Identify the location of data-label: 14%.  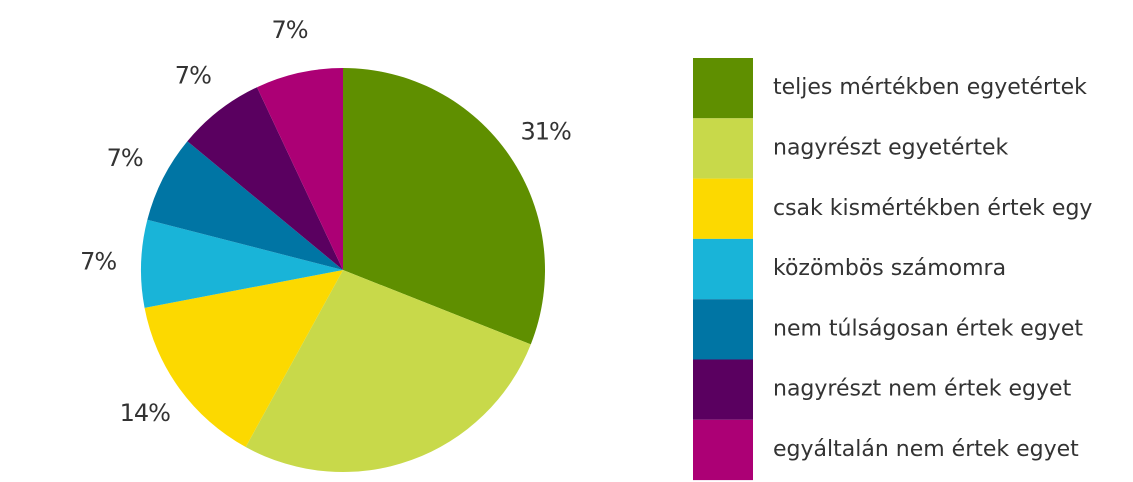
(145, 413).